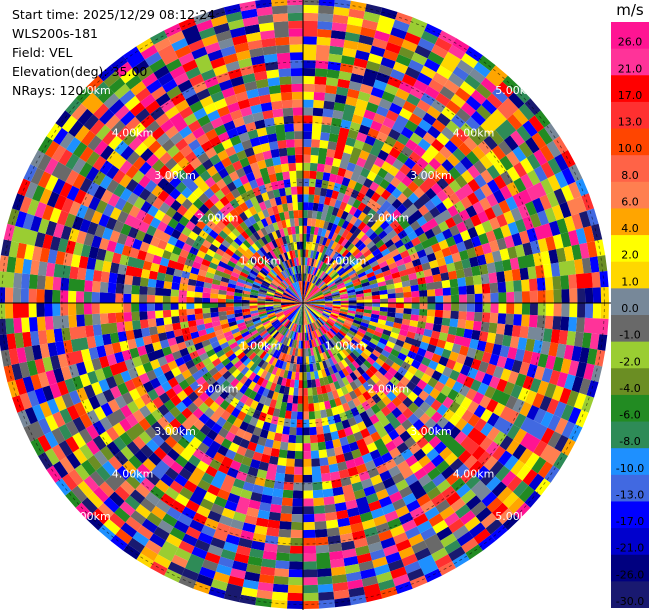 This screenshot has width=650, height=610. I want to click on elevation-label: Elevation(deg):, so click(60, 71).